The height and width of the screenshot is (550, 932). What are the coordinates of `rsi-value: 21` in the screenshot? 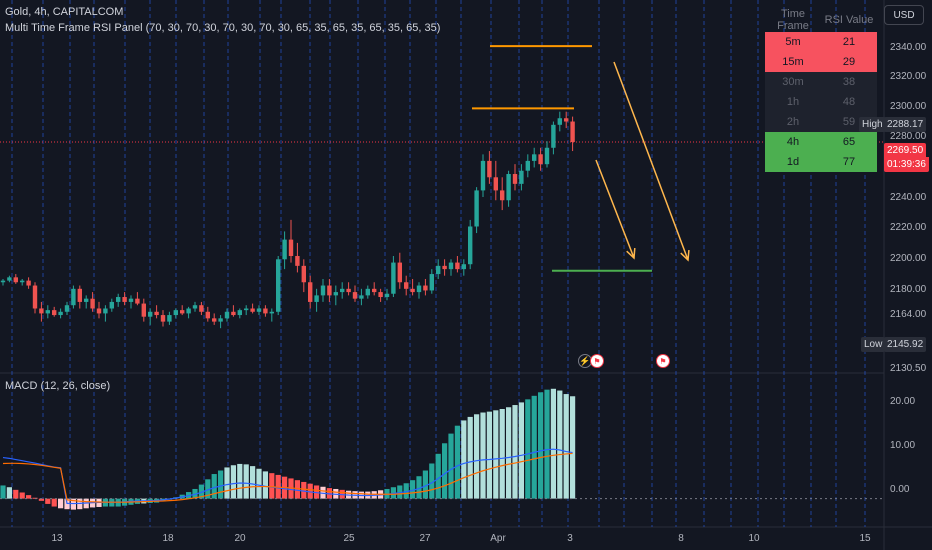 It's located at (849, 42).